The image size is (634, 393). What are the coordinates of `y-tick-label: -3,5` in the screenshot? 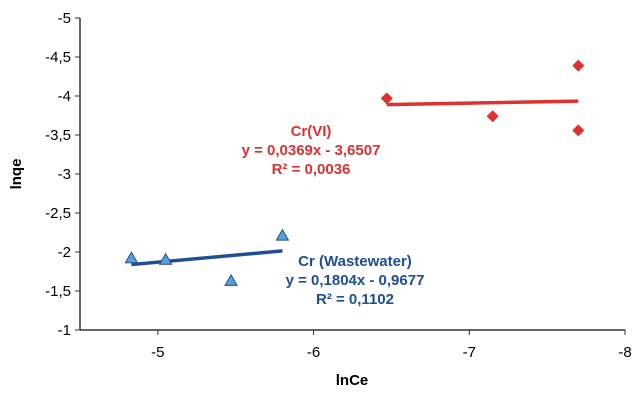 It's located at (58, 135).